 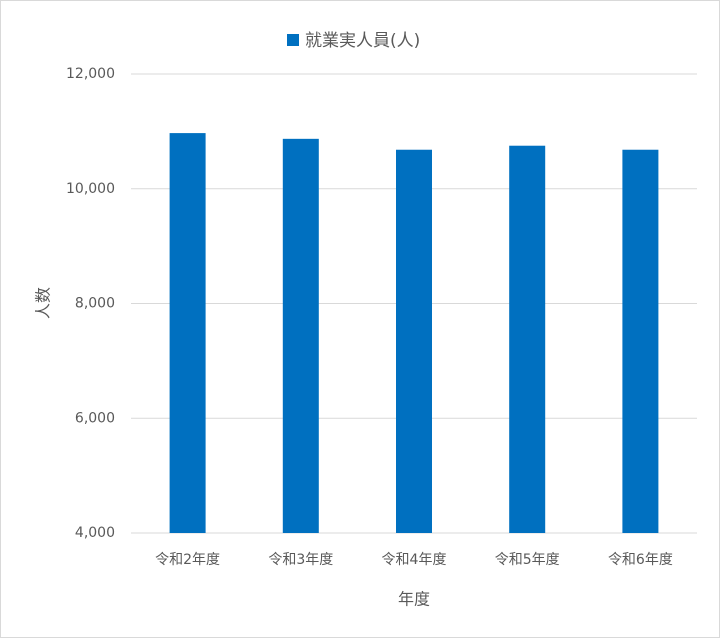 I want to click on y-tick-label: 4,000, so click(x=95, y=533).